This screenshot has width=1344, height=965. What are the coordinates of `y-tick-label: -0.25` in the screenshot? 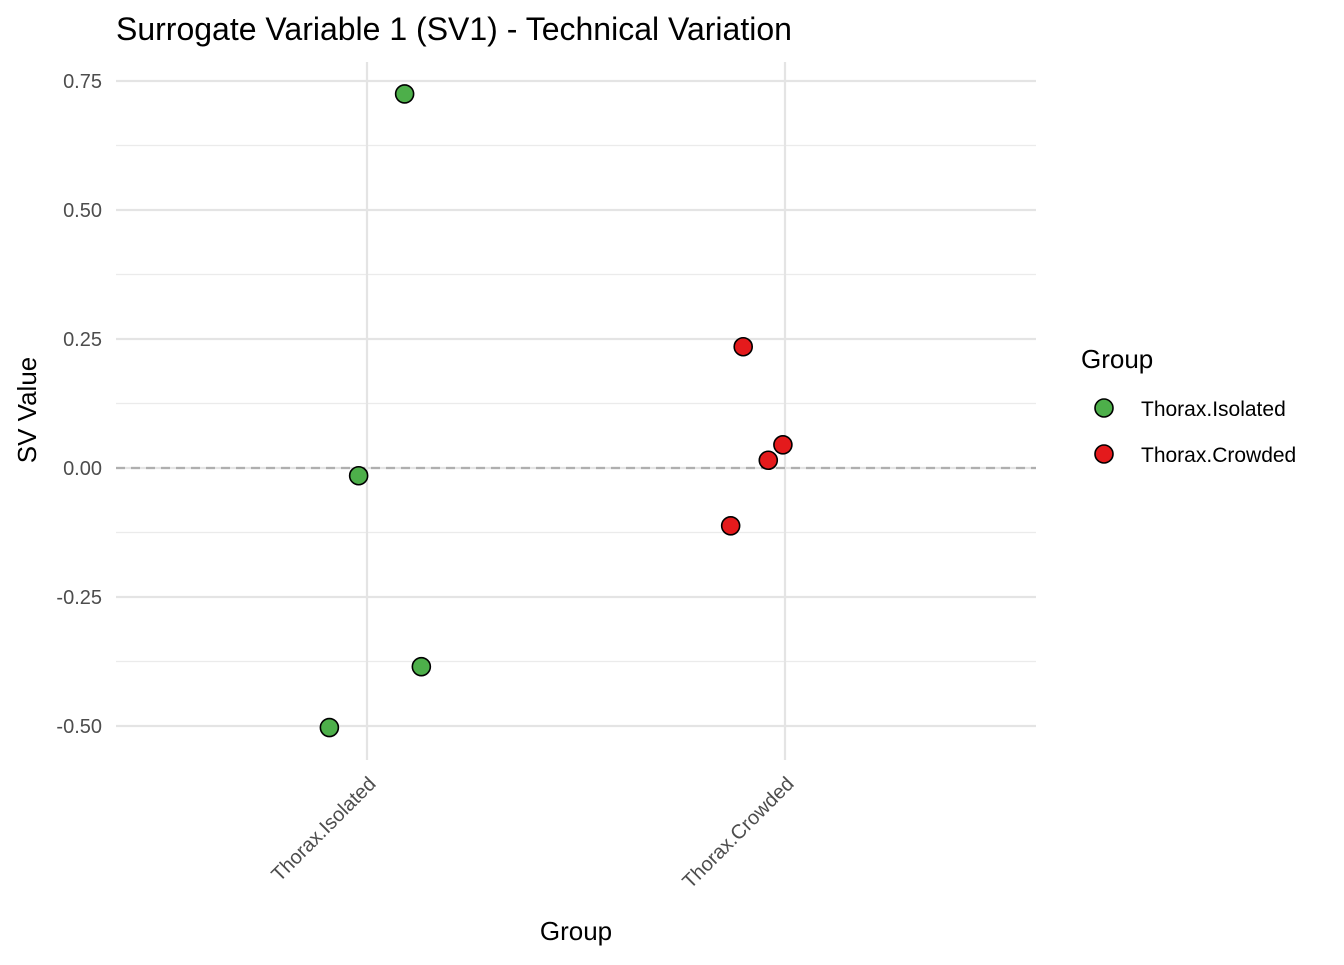 It's located at (79, 598).